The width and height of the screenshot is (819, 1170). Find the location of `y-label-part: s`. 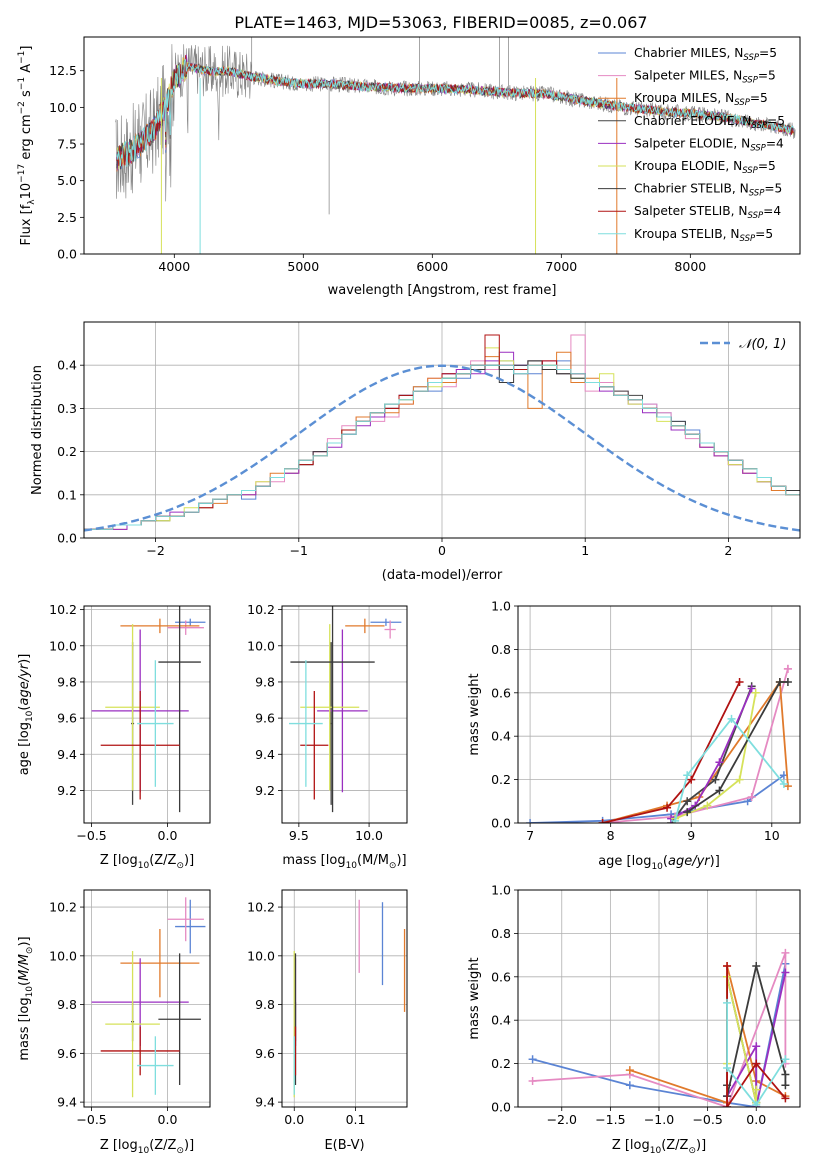

y-label-part: s is located at coordinates (26, 95).